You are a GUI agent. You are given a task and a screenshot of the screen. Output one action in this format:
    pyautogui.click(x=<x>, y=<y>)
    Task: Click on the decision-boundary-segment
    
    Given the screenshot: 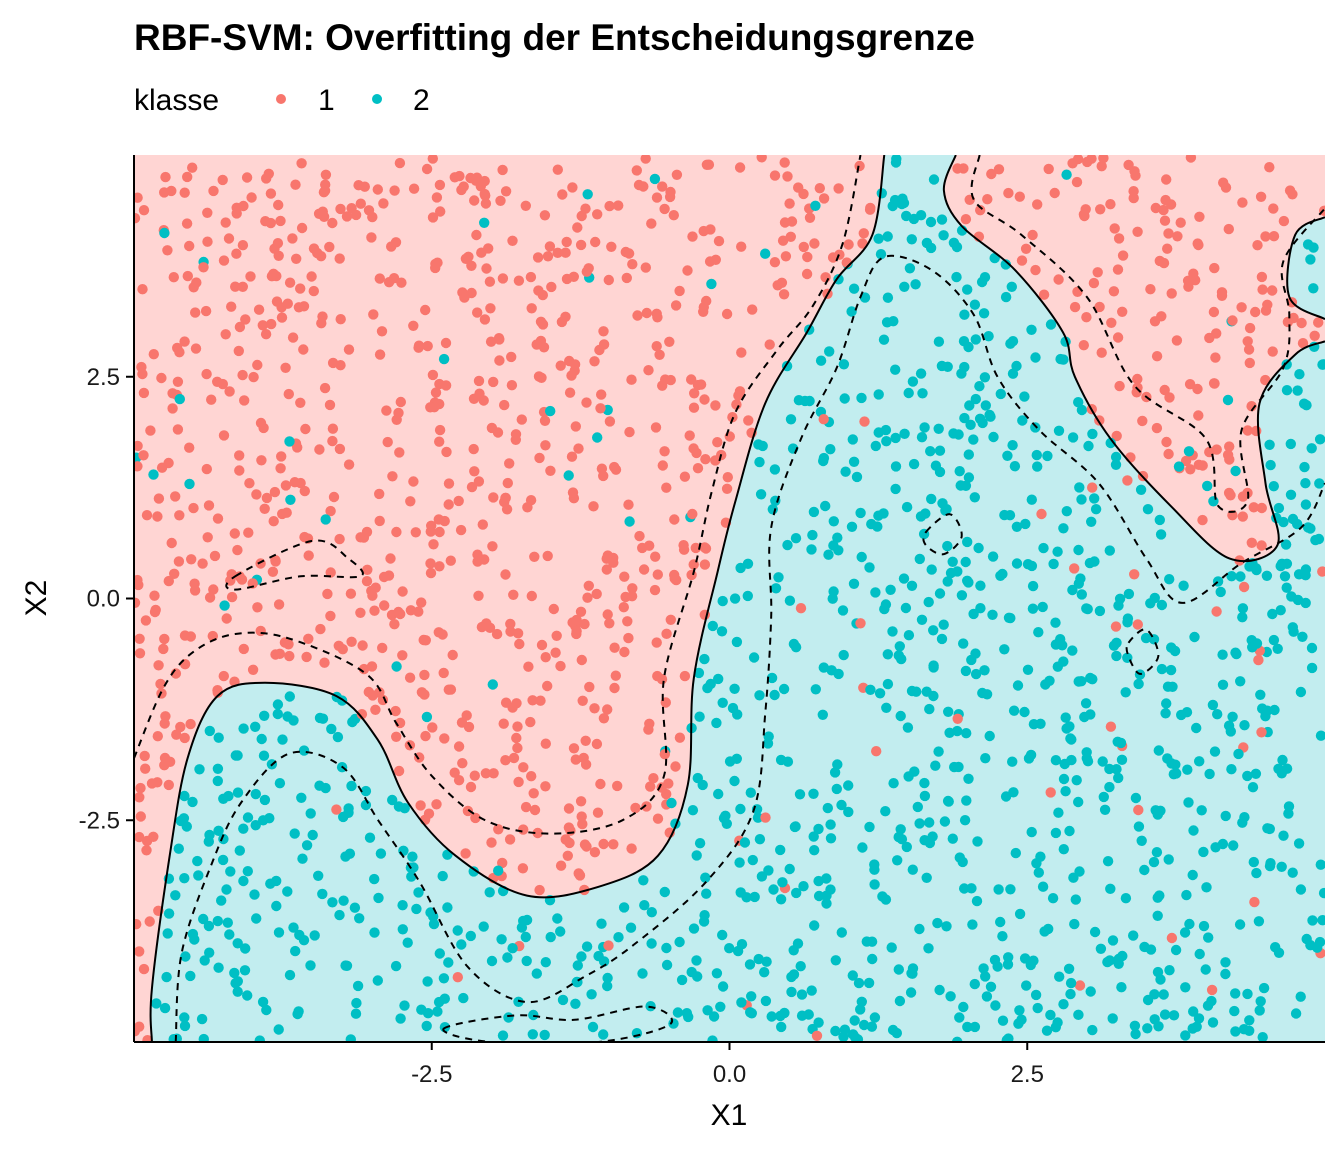 What is the action you would take?
    pyautogui.click(x=1305, y=268)
    